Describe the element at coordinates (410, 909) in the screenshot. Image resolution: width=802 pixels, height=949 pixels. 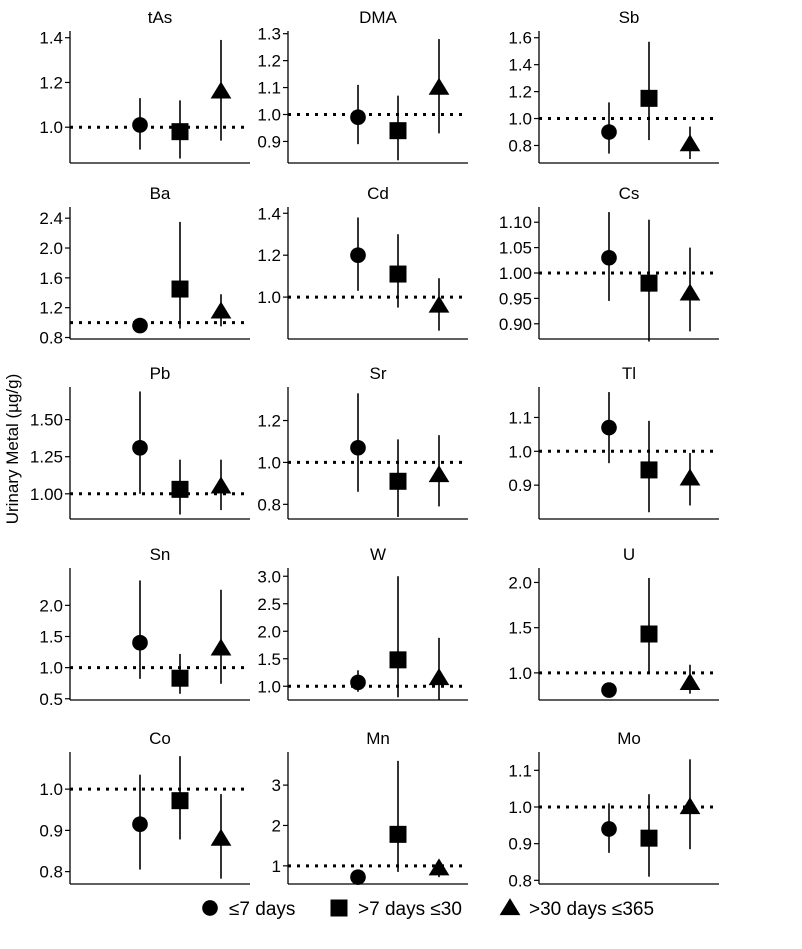
I see `legend-label: >7 days ≤30` at that location.